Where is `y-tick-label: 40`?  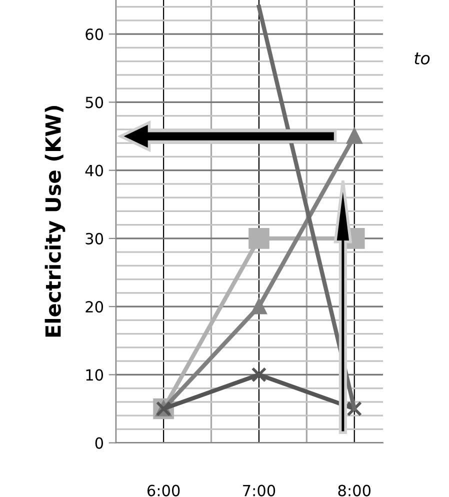 y-tick-label: 40 is located at coordinates (94, 170).